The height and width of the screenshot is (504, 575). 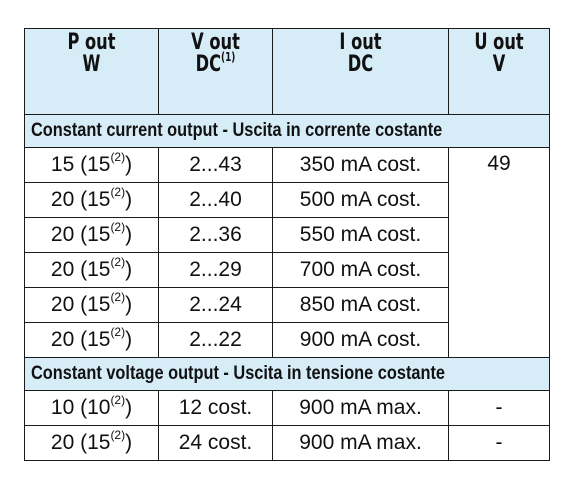 I want to click on cell-i-out: 550 mA cost., so click(x=360, y=235).